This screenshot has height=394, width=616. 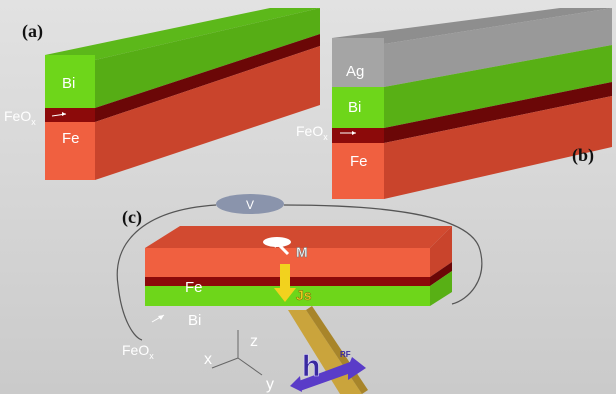 What do you see at coordinates (285, 277) in the screenshot?
I see `spin-current-arrow-shaft` at bounding box center [285, 277].